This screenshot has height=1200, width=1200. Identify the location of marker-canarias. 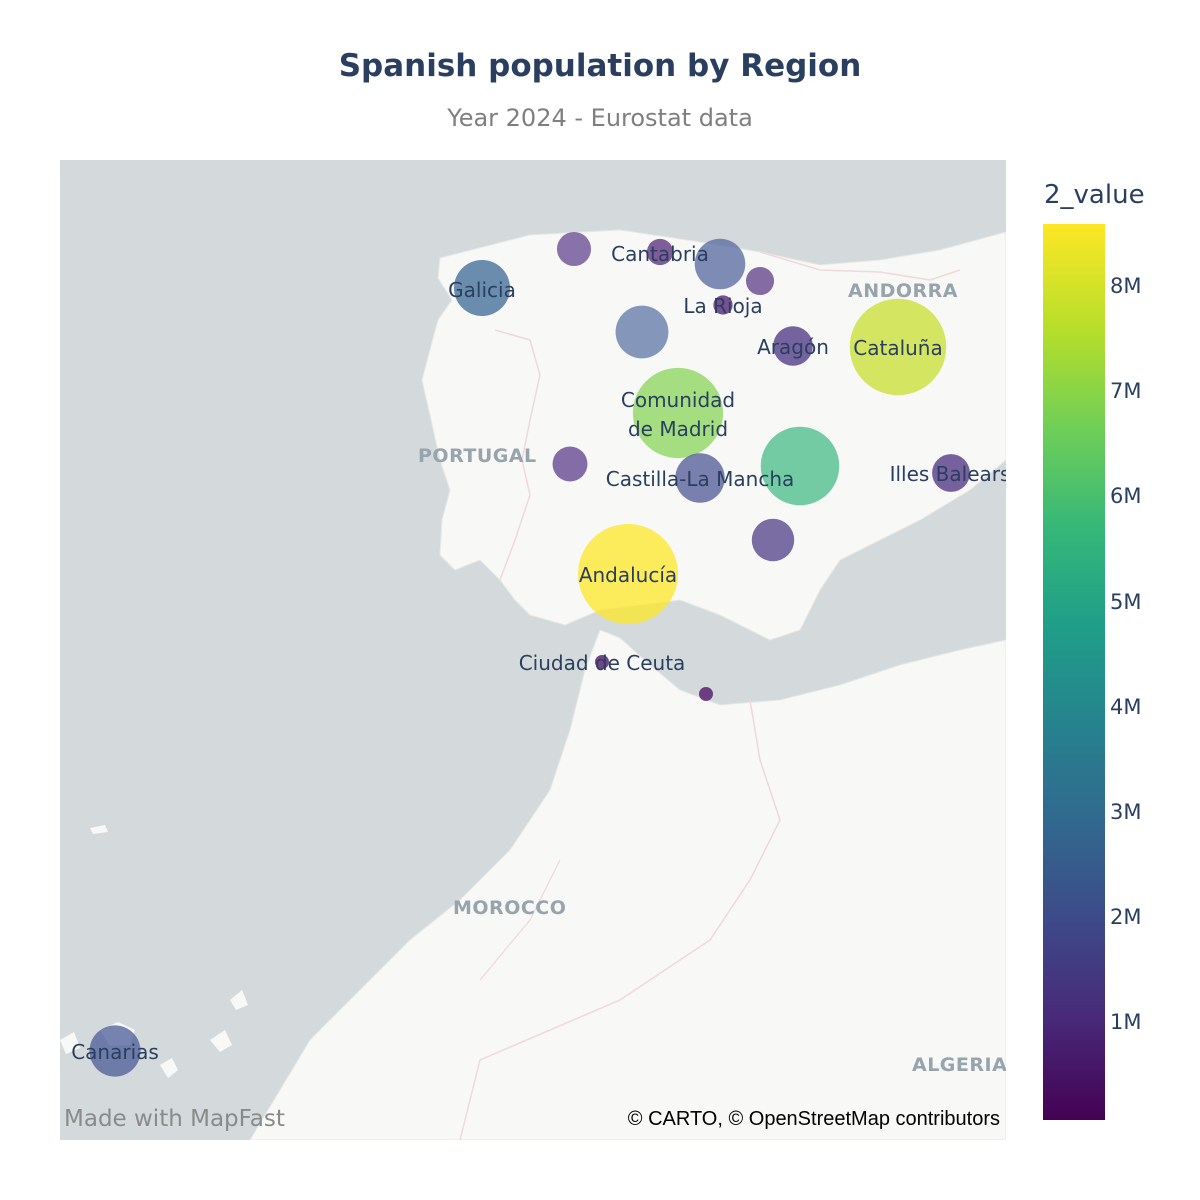
(115, 1051).